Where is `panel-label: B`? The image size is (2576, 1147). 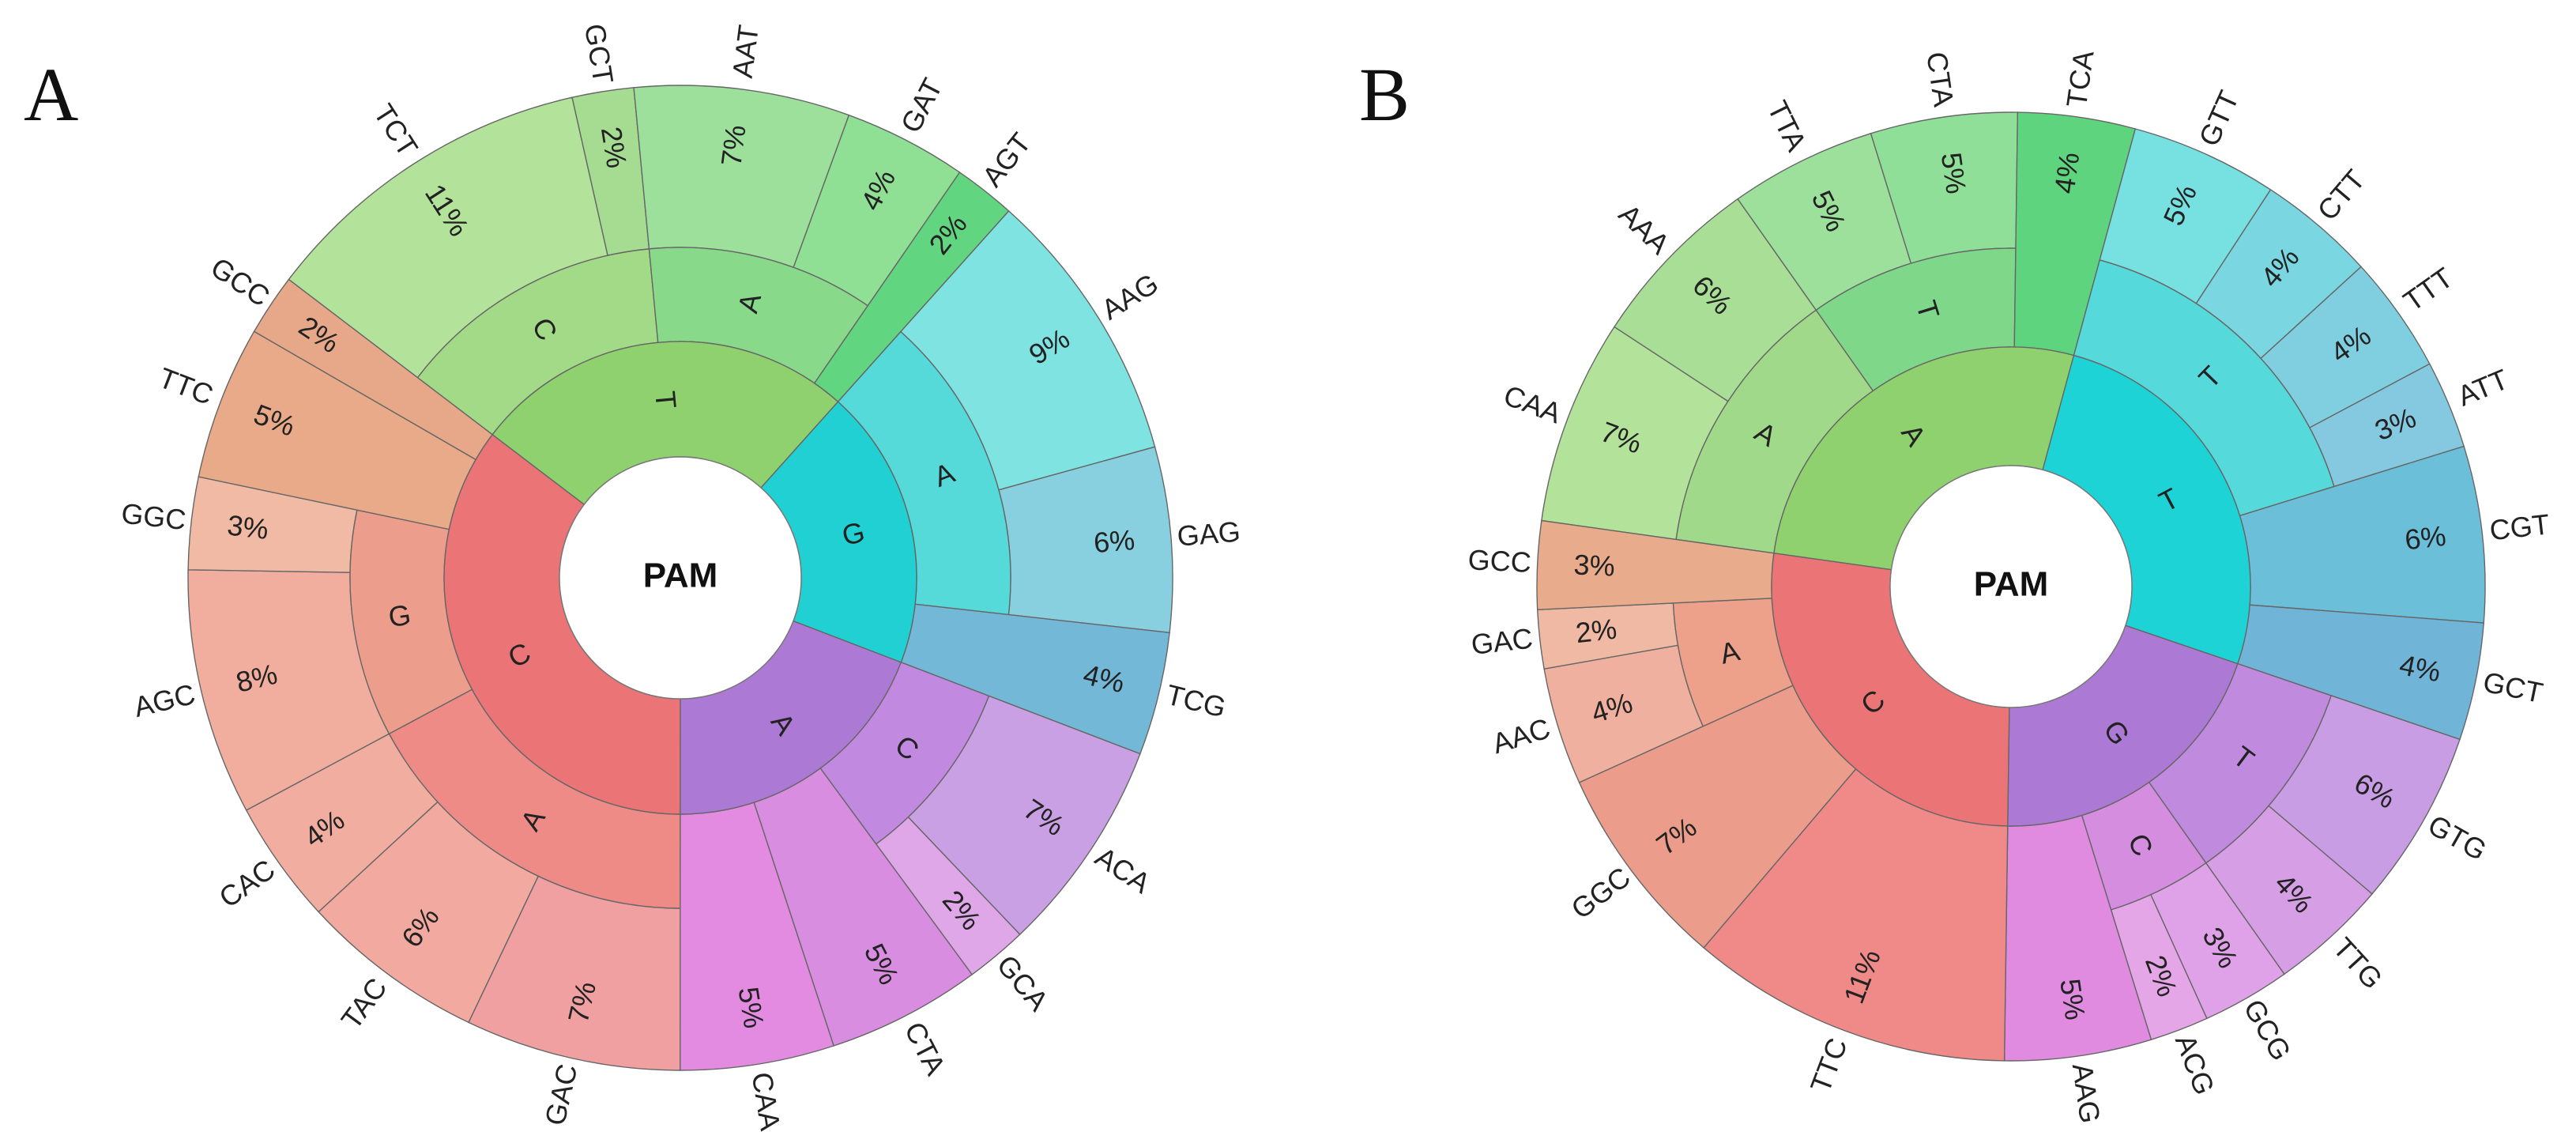 panel-label: B is located at coordinates (1384, 94).